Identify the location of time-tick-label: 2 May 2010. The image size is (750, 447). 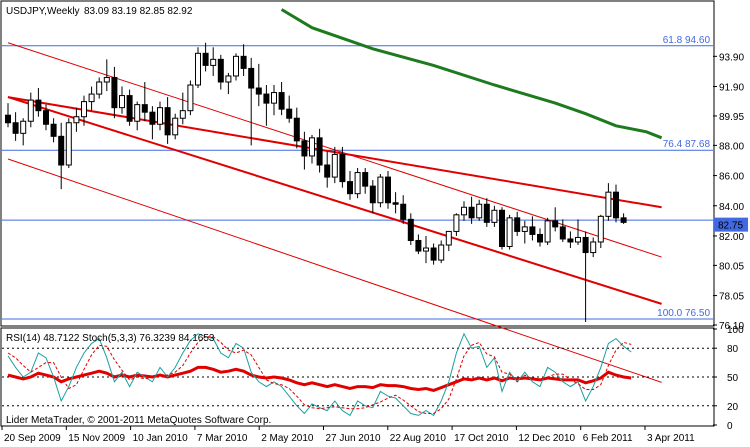
(287, 438).